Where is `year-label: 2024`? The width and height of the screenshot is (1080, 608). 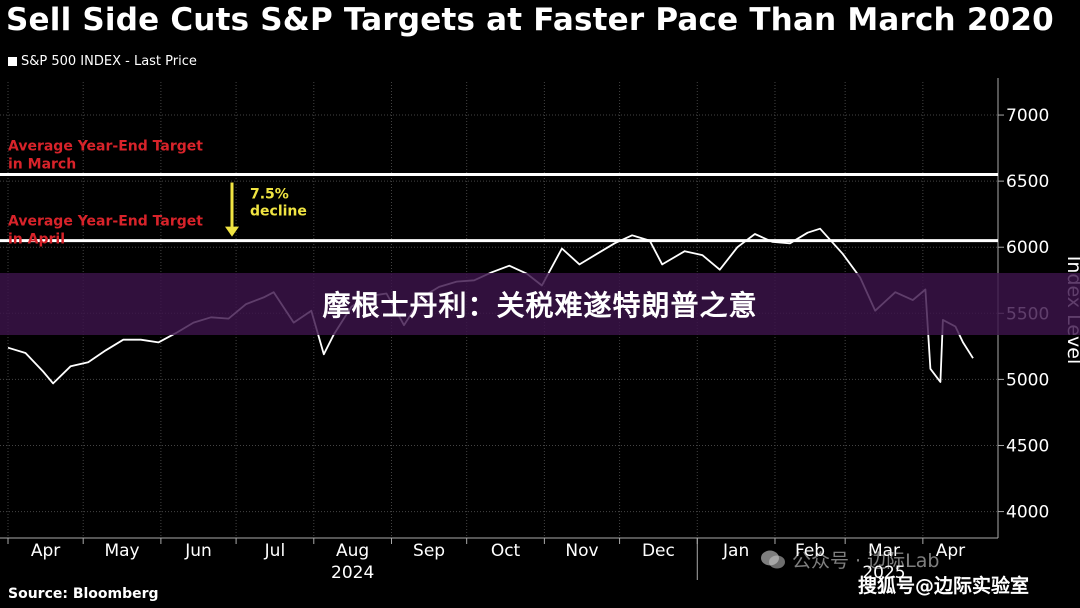 year-label: 2024 is located at coordinates (352, 573).